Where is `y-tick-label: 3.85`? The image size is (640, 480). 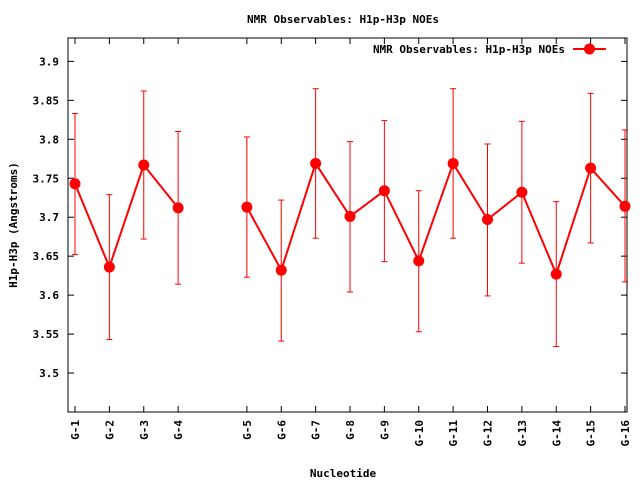
y-tick-label: 3.85 is located at coordinates (46, 100).